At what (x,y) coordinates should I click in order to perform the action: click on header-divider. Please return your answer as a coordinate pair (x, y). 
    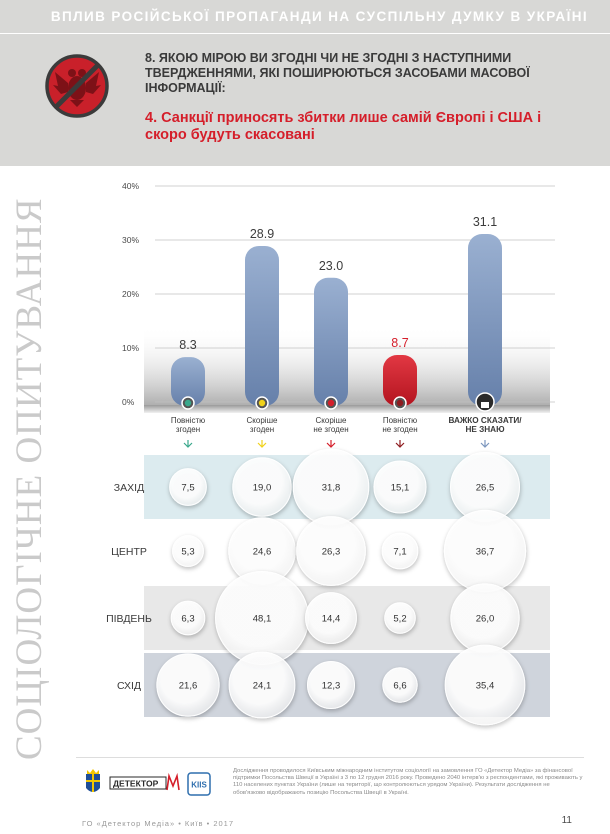
    Looking at the image, I should click on (305, 33).